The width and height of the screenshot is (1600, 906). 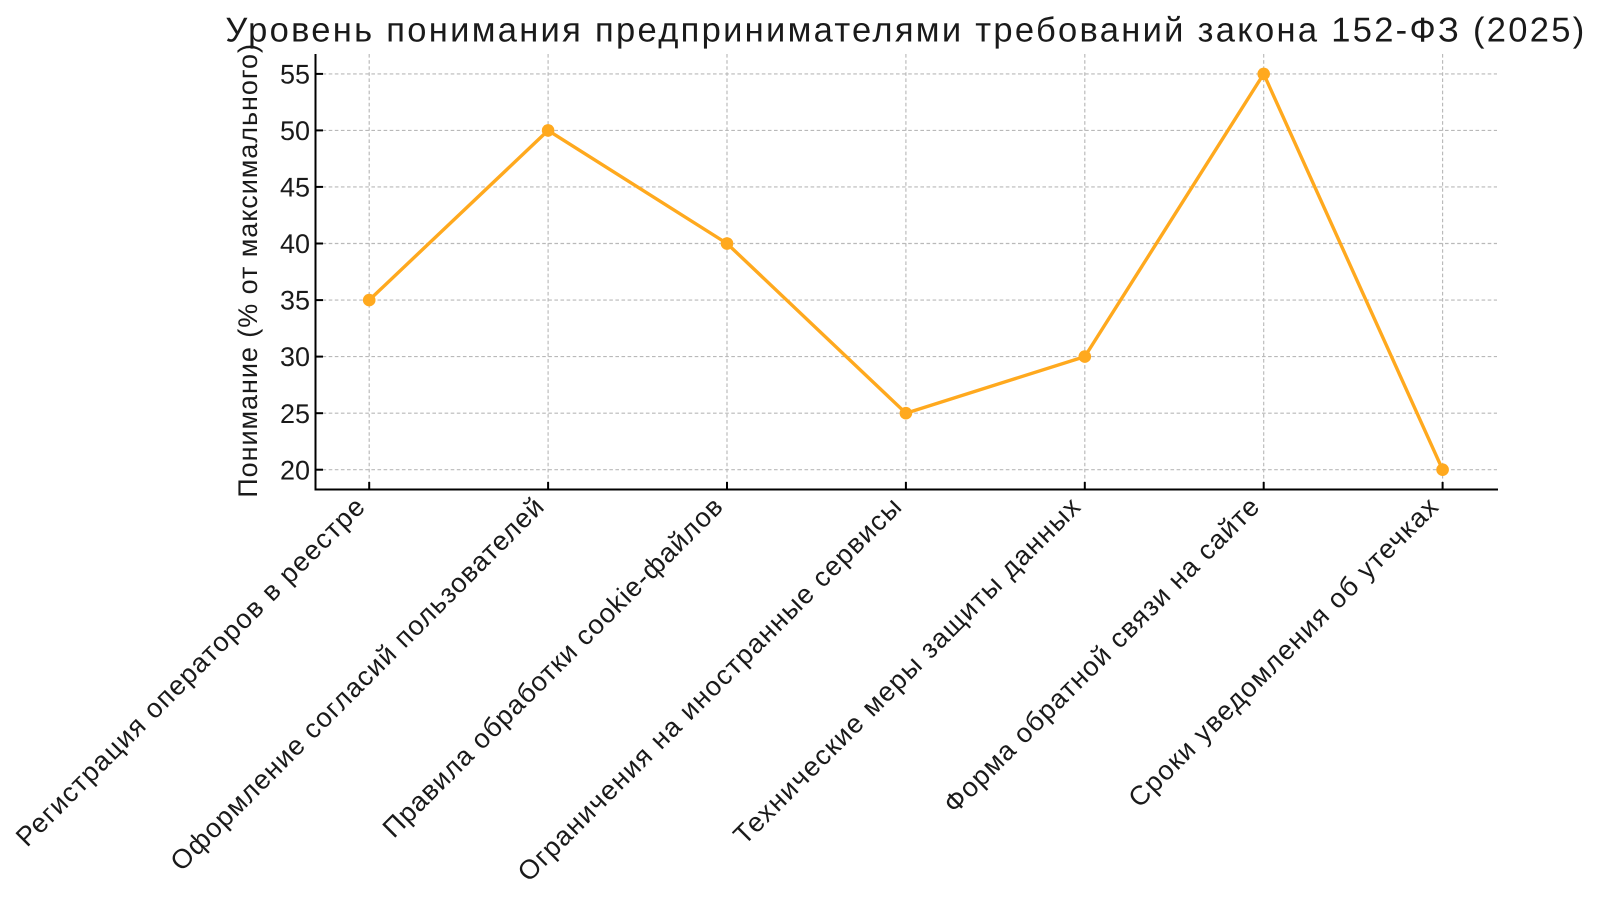 What do you see at coordinates (295, 470) in the screenshot?
I see `svg-text: 20` at bounding box center [295, 470].